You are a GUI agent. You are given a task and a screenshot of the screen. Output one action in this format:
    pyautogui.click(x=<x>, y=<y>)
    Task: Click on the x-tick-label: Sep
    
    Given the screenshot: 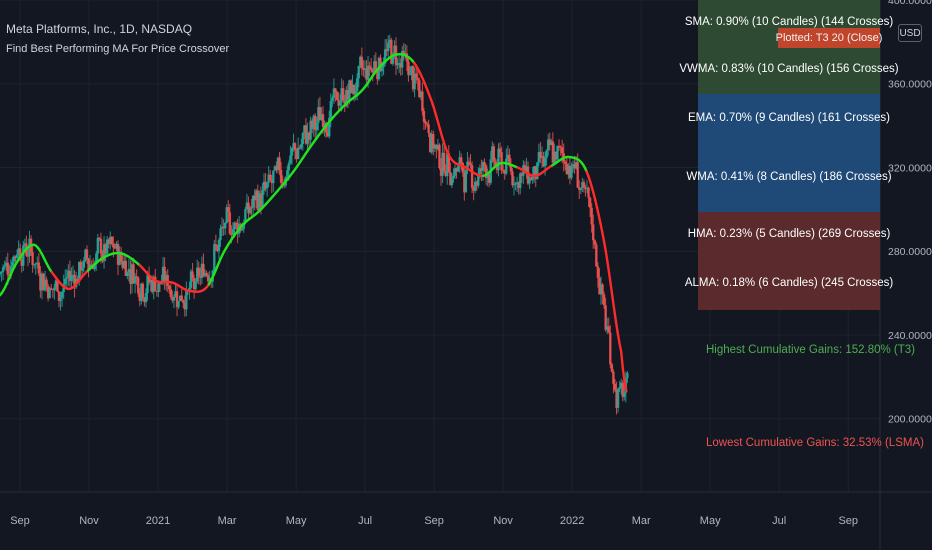 What is the action you would take?
    pyautogui.click(x=848, y=521)
    